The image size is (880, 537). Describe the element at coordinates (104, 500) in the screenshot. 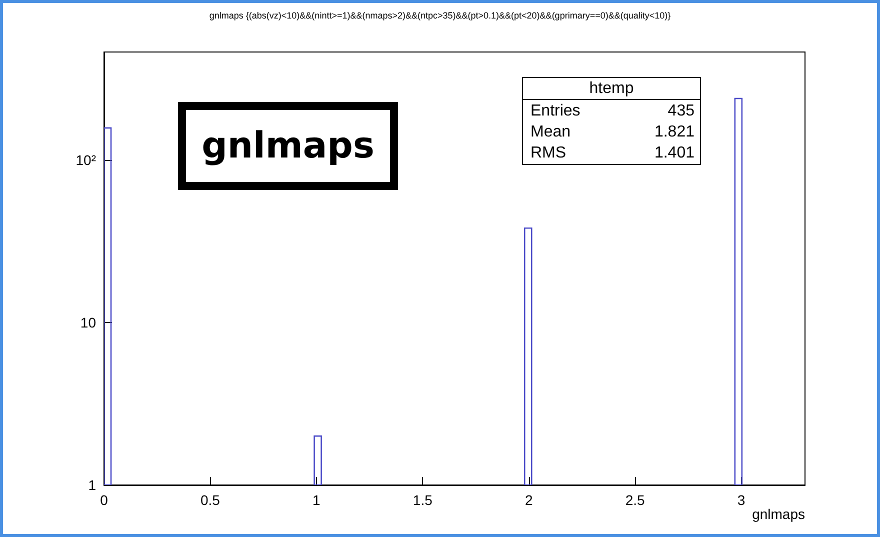

I see `x-tick-label: 0` at that location.